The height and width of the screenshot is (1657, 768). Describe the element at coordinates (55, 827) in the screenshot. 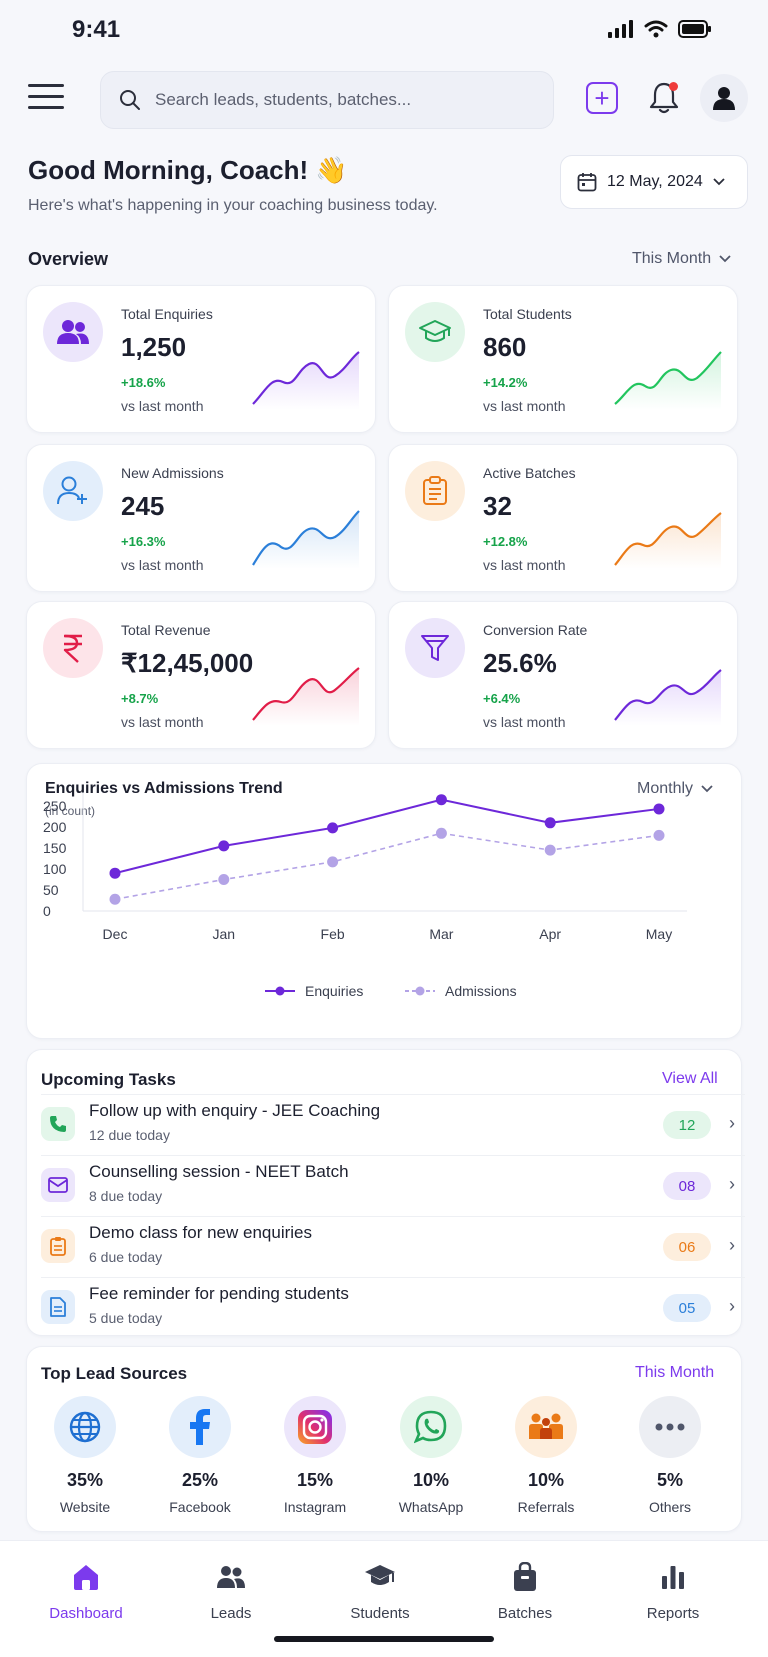

I see `y-tick-label: 200` at that location.